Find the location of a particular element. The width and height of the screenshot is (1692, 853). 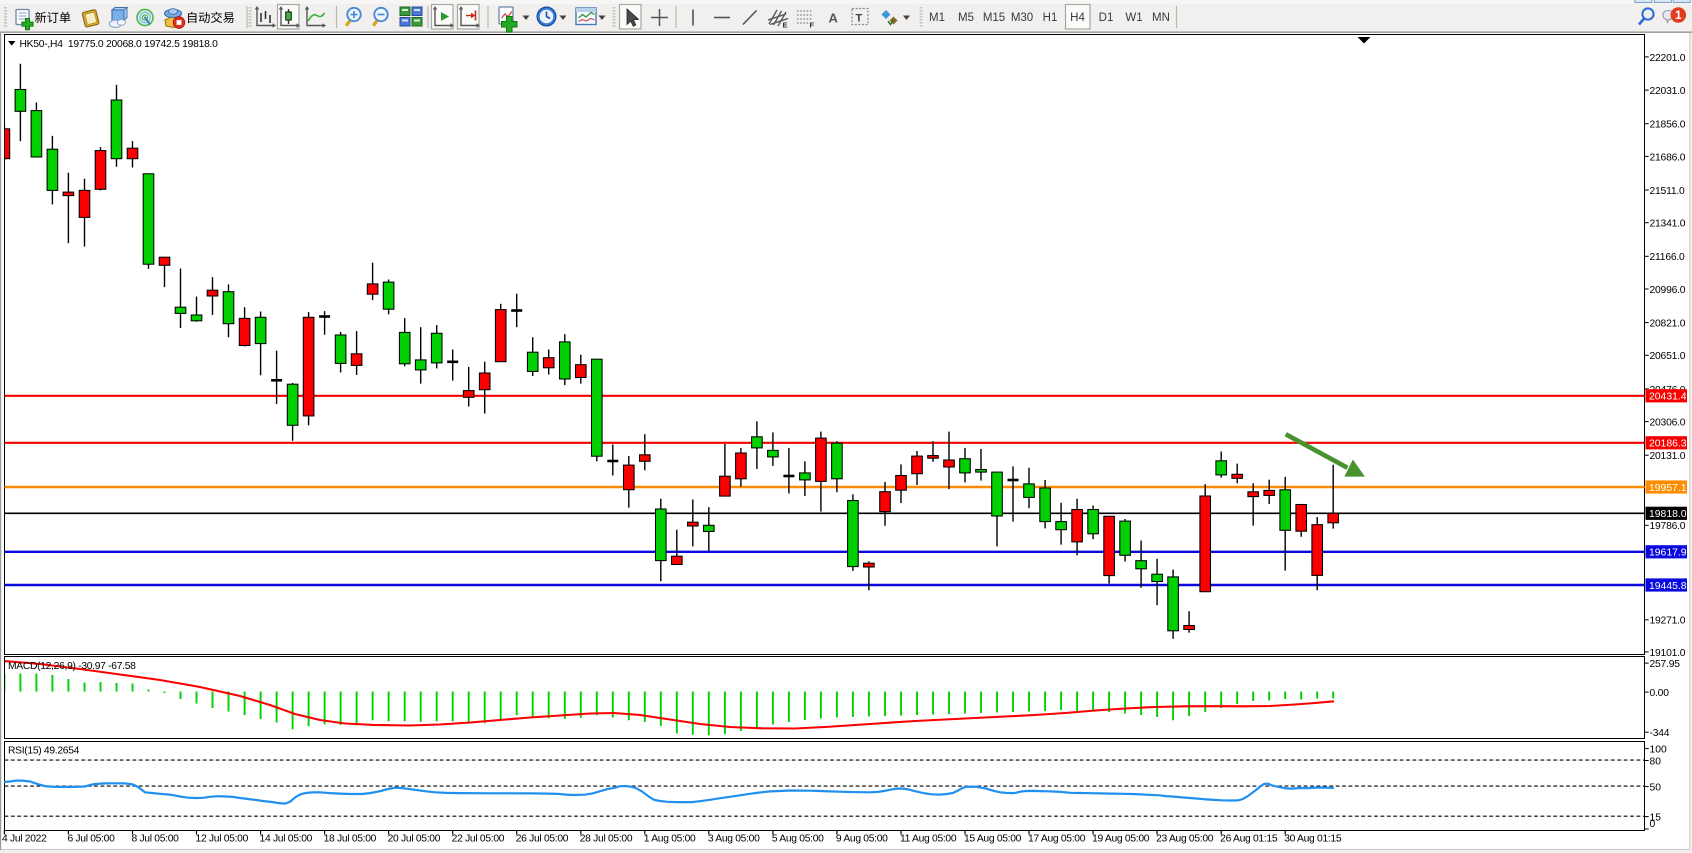

svg-text: 21341.0 is located at coordinates (1668, 224).